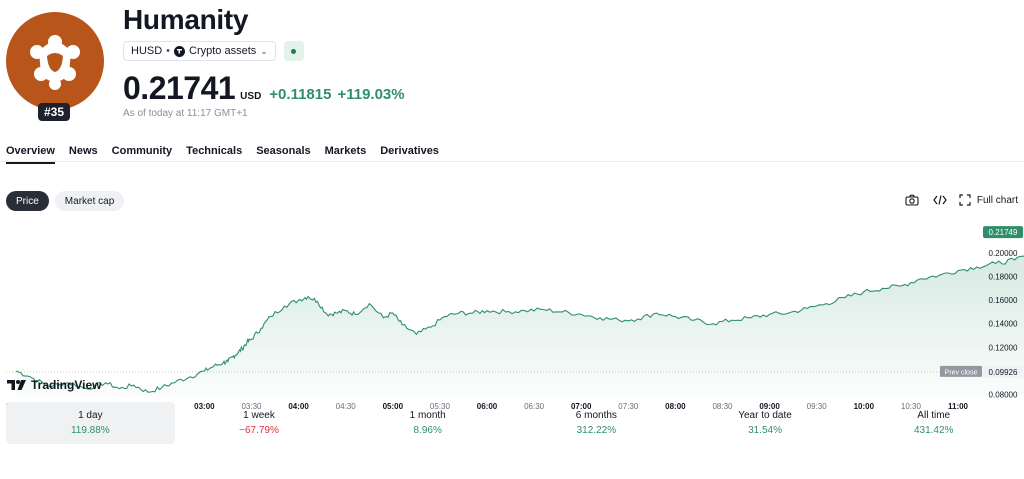 The width and height of the screenshot is (1024, 479). Describe the element at coordinates (765, 415) in the screenshot. I see `performance-period-label: Year to date` at that location.